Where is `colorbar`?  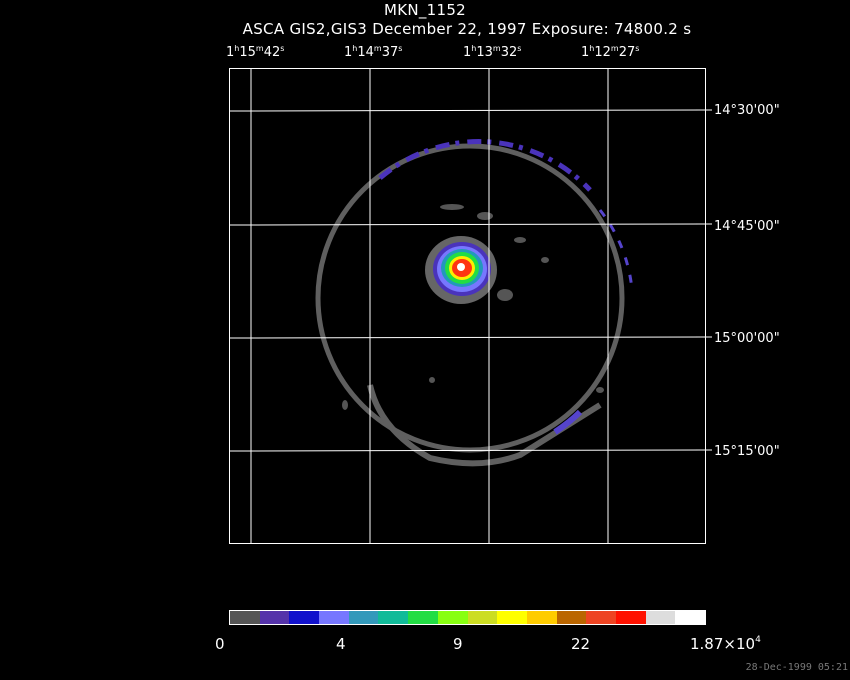
colorbar is located at coordinates (467, 617).